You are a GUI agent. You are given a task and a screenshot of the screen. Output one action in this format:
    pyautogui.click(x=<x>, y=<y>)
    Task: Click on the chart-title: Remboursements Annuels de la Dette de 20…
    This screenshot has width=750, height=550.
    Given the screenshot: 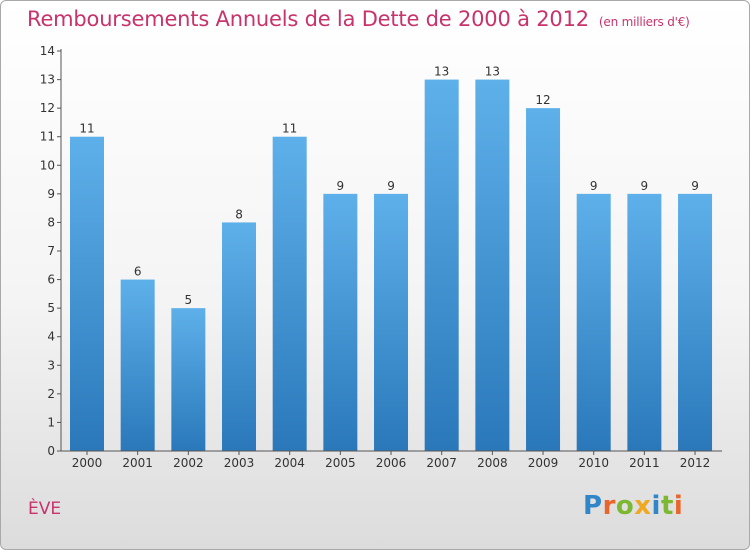 What is the action you would take?
    pyautogui.click(x=358, y=19)
    